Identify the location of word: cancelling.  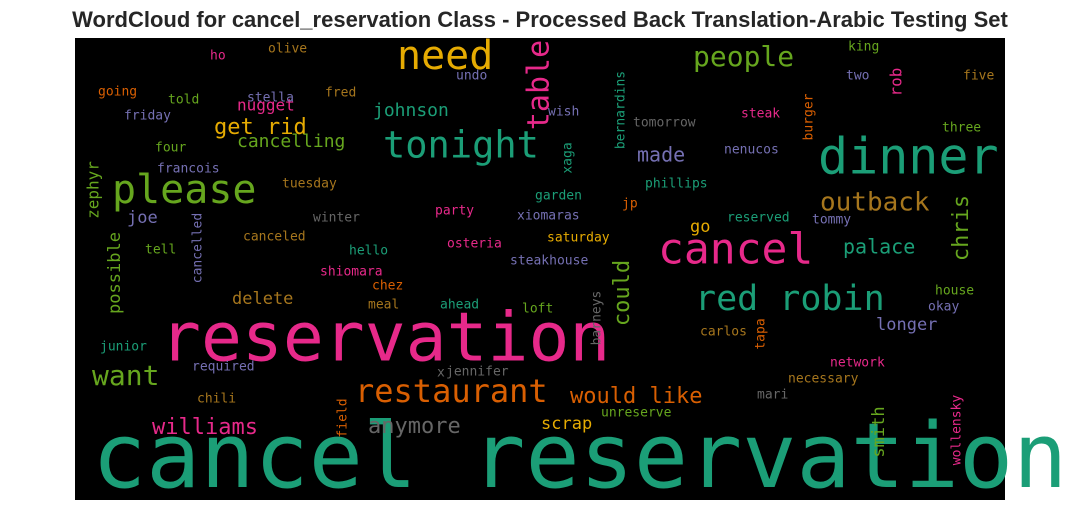
(291, 141).